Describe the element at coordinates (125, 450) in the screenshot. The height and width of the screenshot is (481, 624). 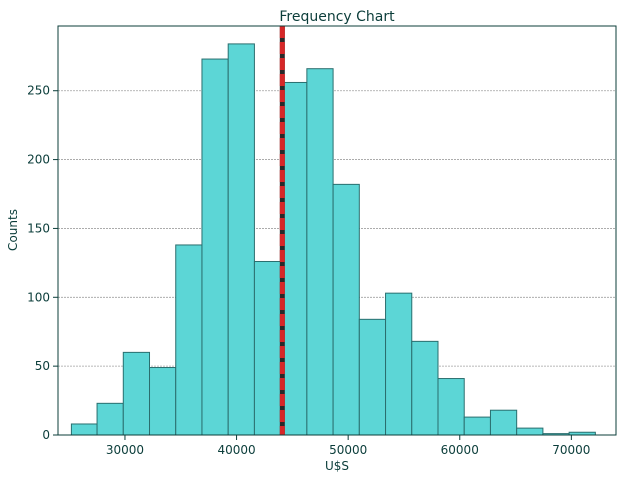
I see `x-tick-label: 30000` at that location.